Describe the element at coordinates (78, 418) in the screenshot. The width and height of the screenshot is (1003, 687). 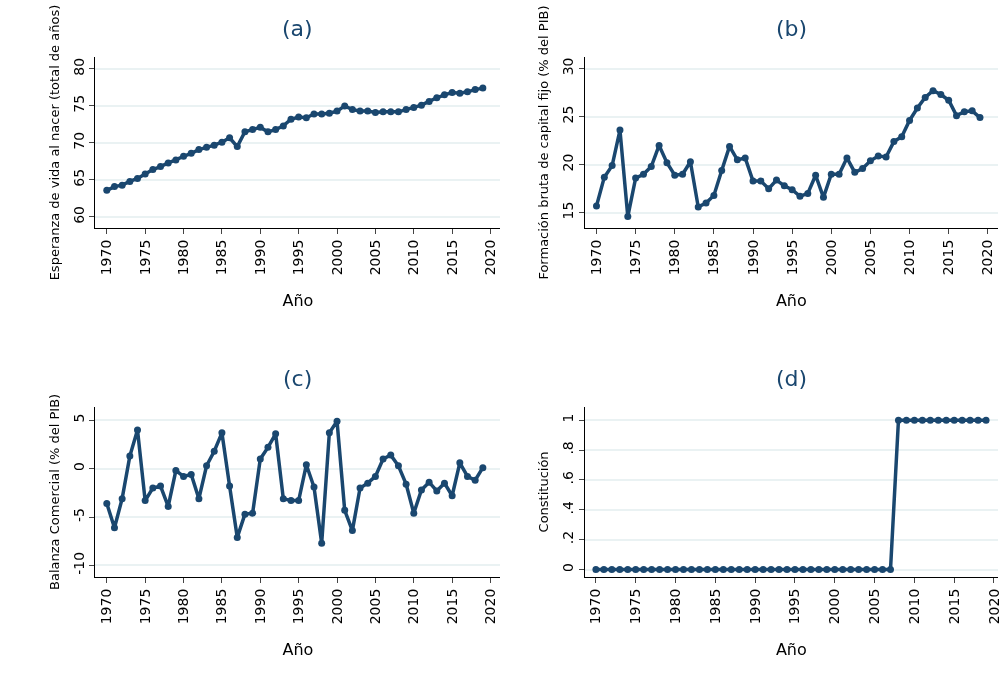
I see `y-tick-label: 5` at that location.